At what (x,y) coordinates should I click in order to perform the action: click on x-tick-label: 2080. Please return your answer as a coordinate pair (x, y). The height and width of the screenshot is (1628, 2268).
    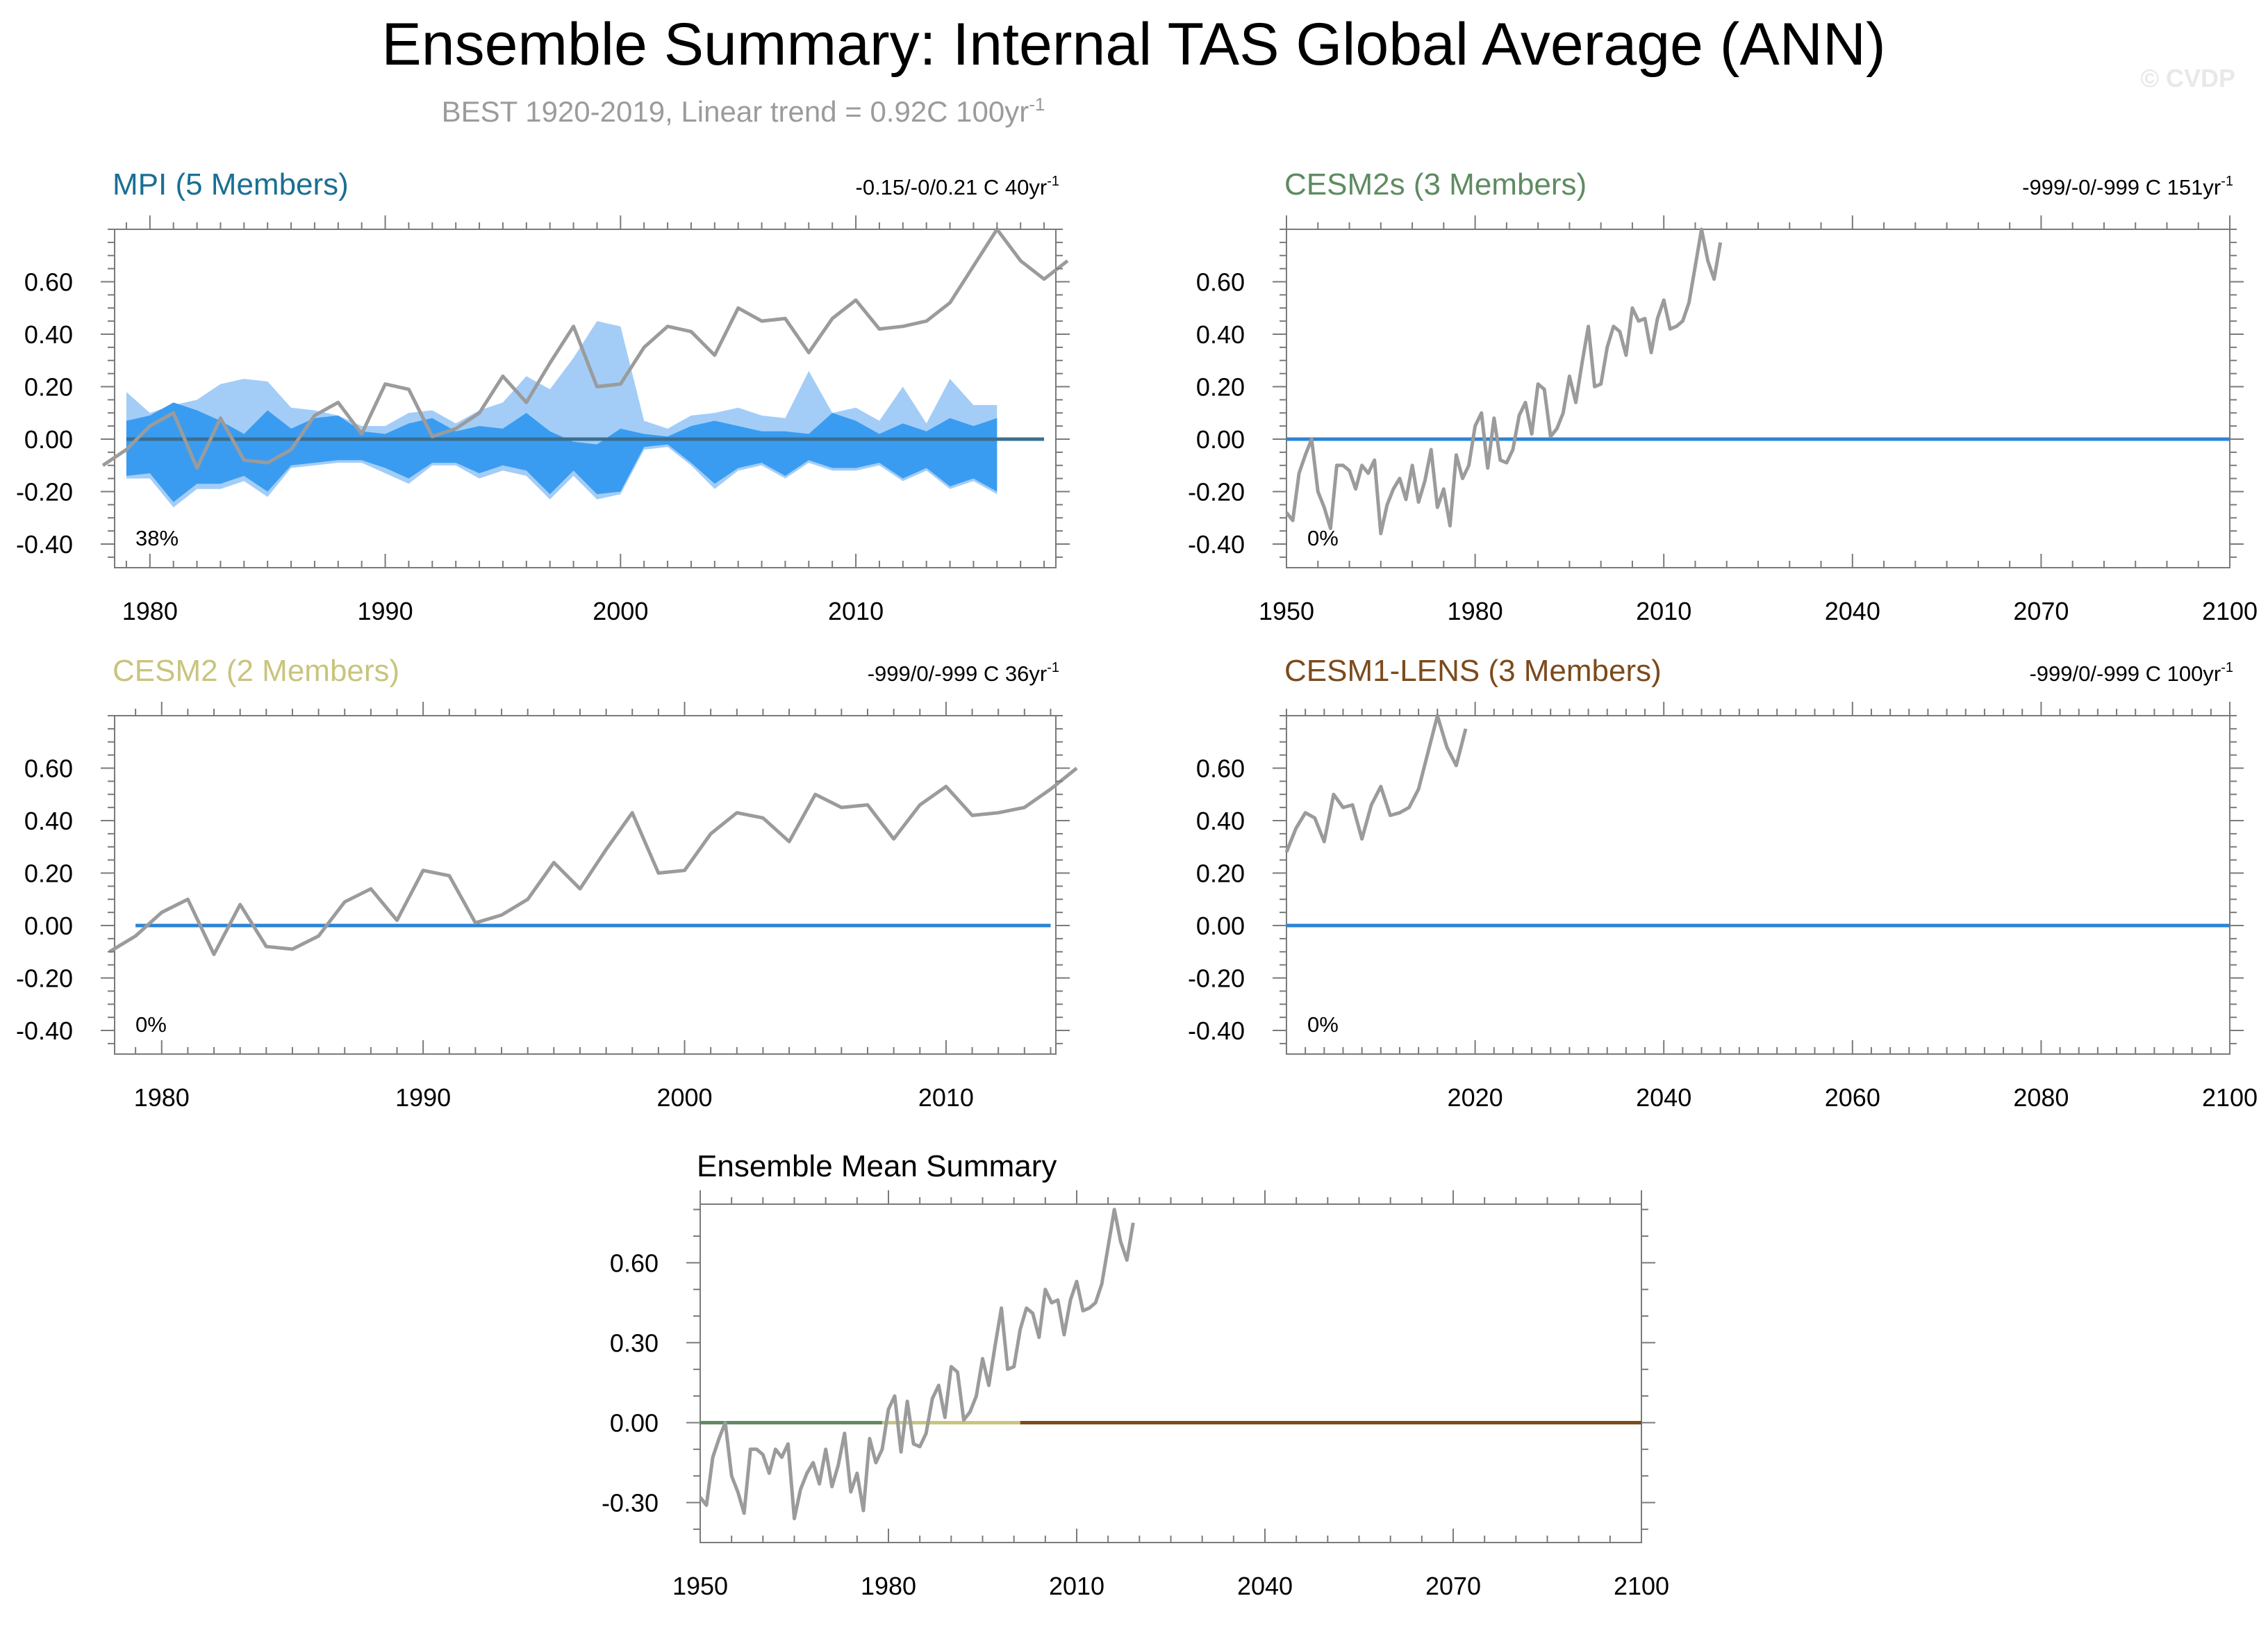
    Looking at the image, I should click on (2041, 1097).